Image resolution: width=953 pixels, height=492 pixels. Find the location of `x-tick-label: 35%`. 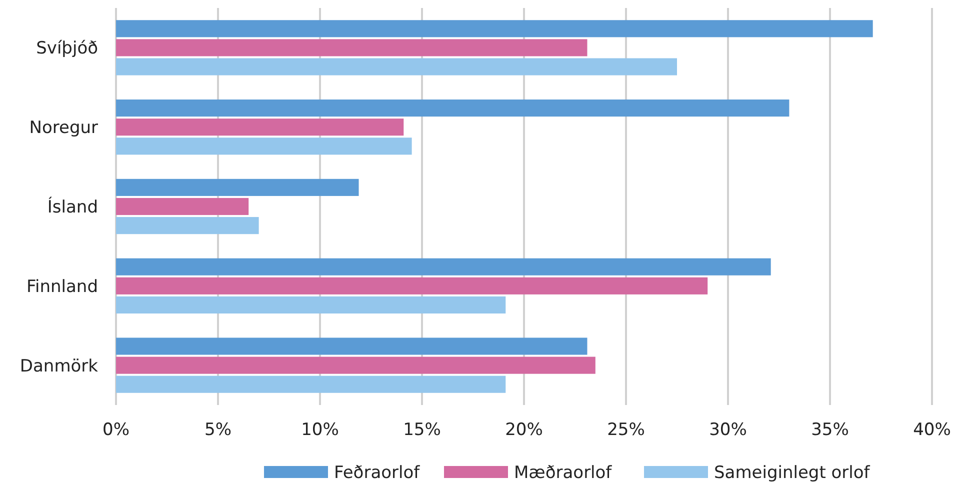

x-tick-label: 35% is located at coordinates (830, 430).